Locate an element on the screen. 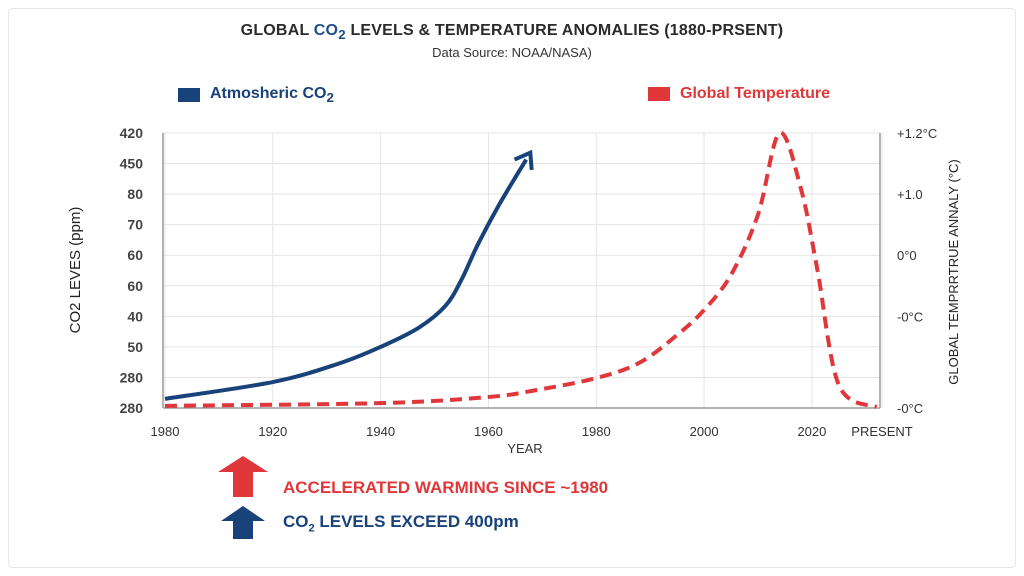 This screenshot has width=1024, height=576. series-line-co2 is located at coordinates (346, 279).